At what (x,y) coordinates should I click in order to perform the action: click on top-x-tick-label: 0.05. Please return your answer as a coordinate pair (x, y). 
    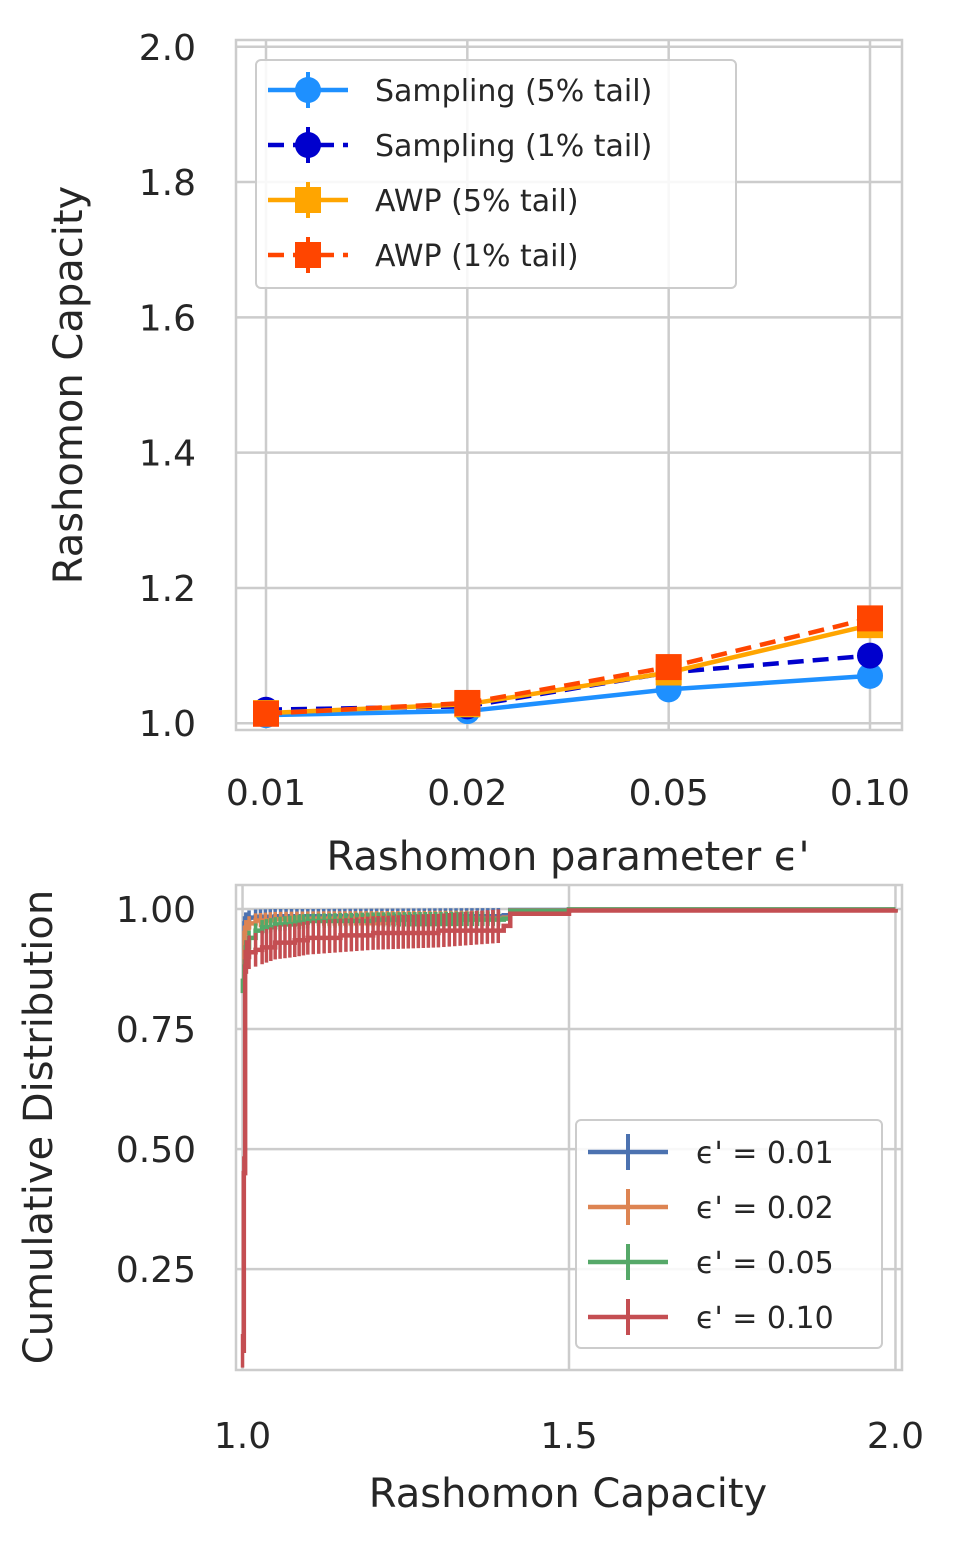
    Looking at the image, I should click on (669, 793).